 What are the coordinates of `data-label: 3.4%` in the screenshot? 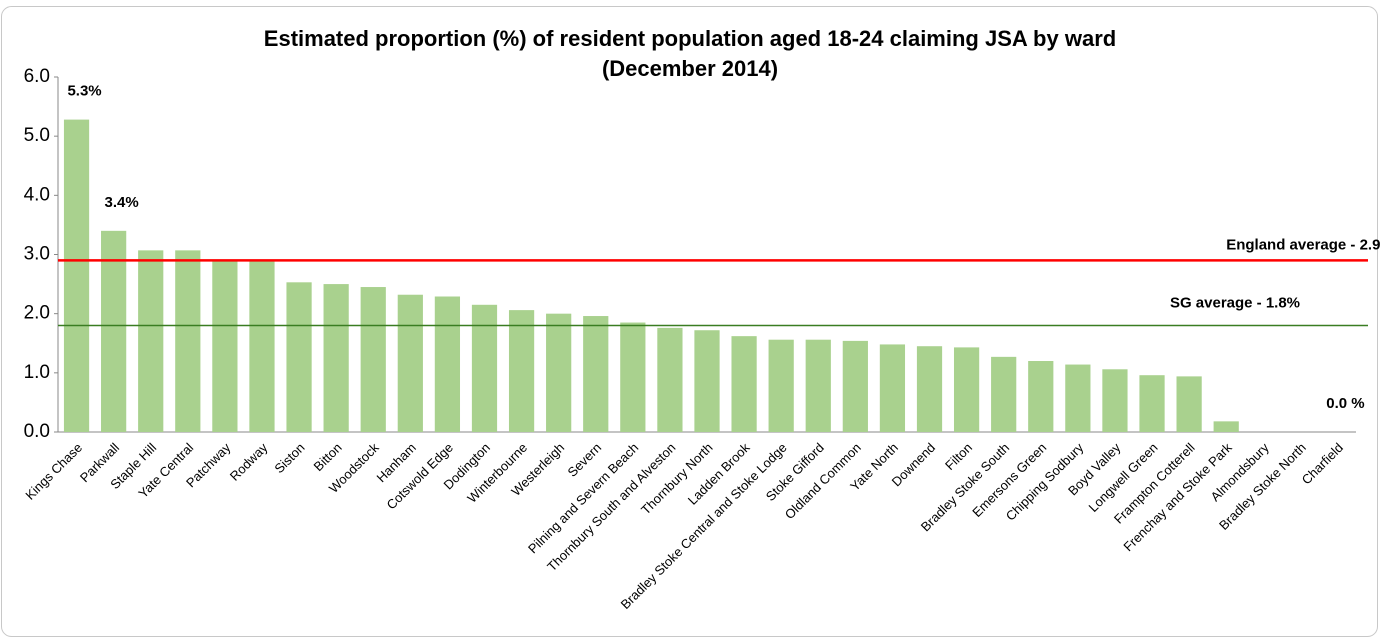 It's located at (122, 202).